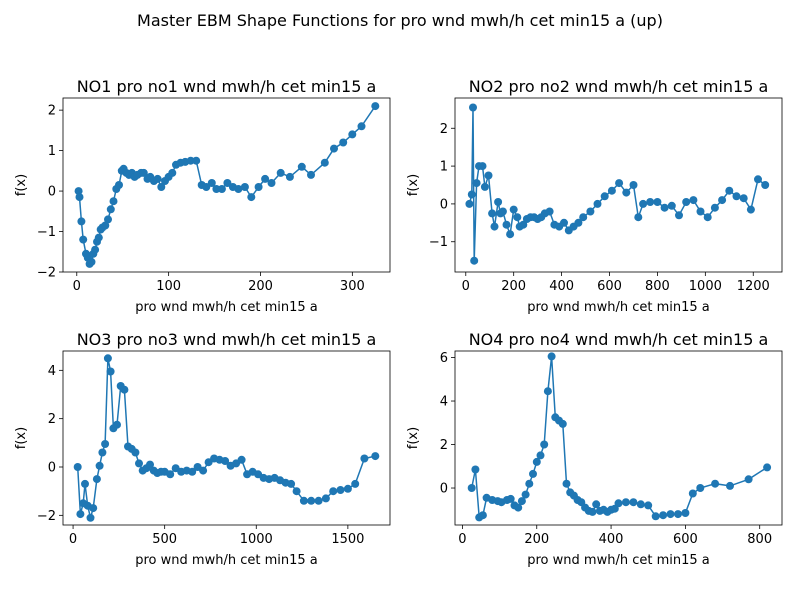 Image resolution: width=800 pixels, height=600 pixels. What do you see at coordinates (52, 151) in the screenshot?
I see `y-tick-label: 1` at bounding box center [52, 151].